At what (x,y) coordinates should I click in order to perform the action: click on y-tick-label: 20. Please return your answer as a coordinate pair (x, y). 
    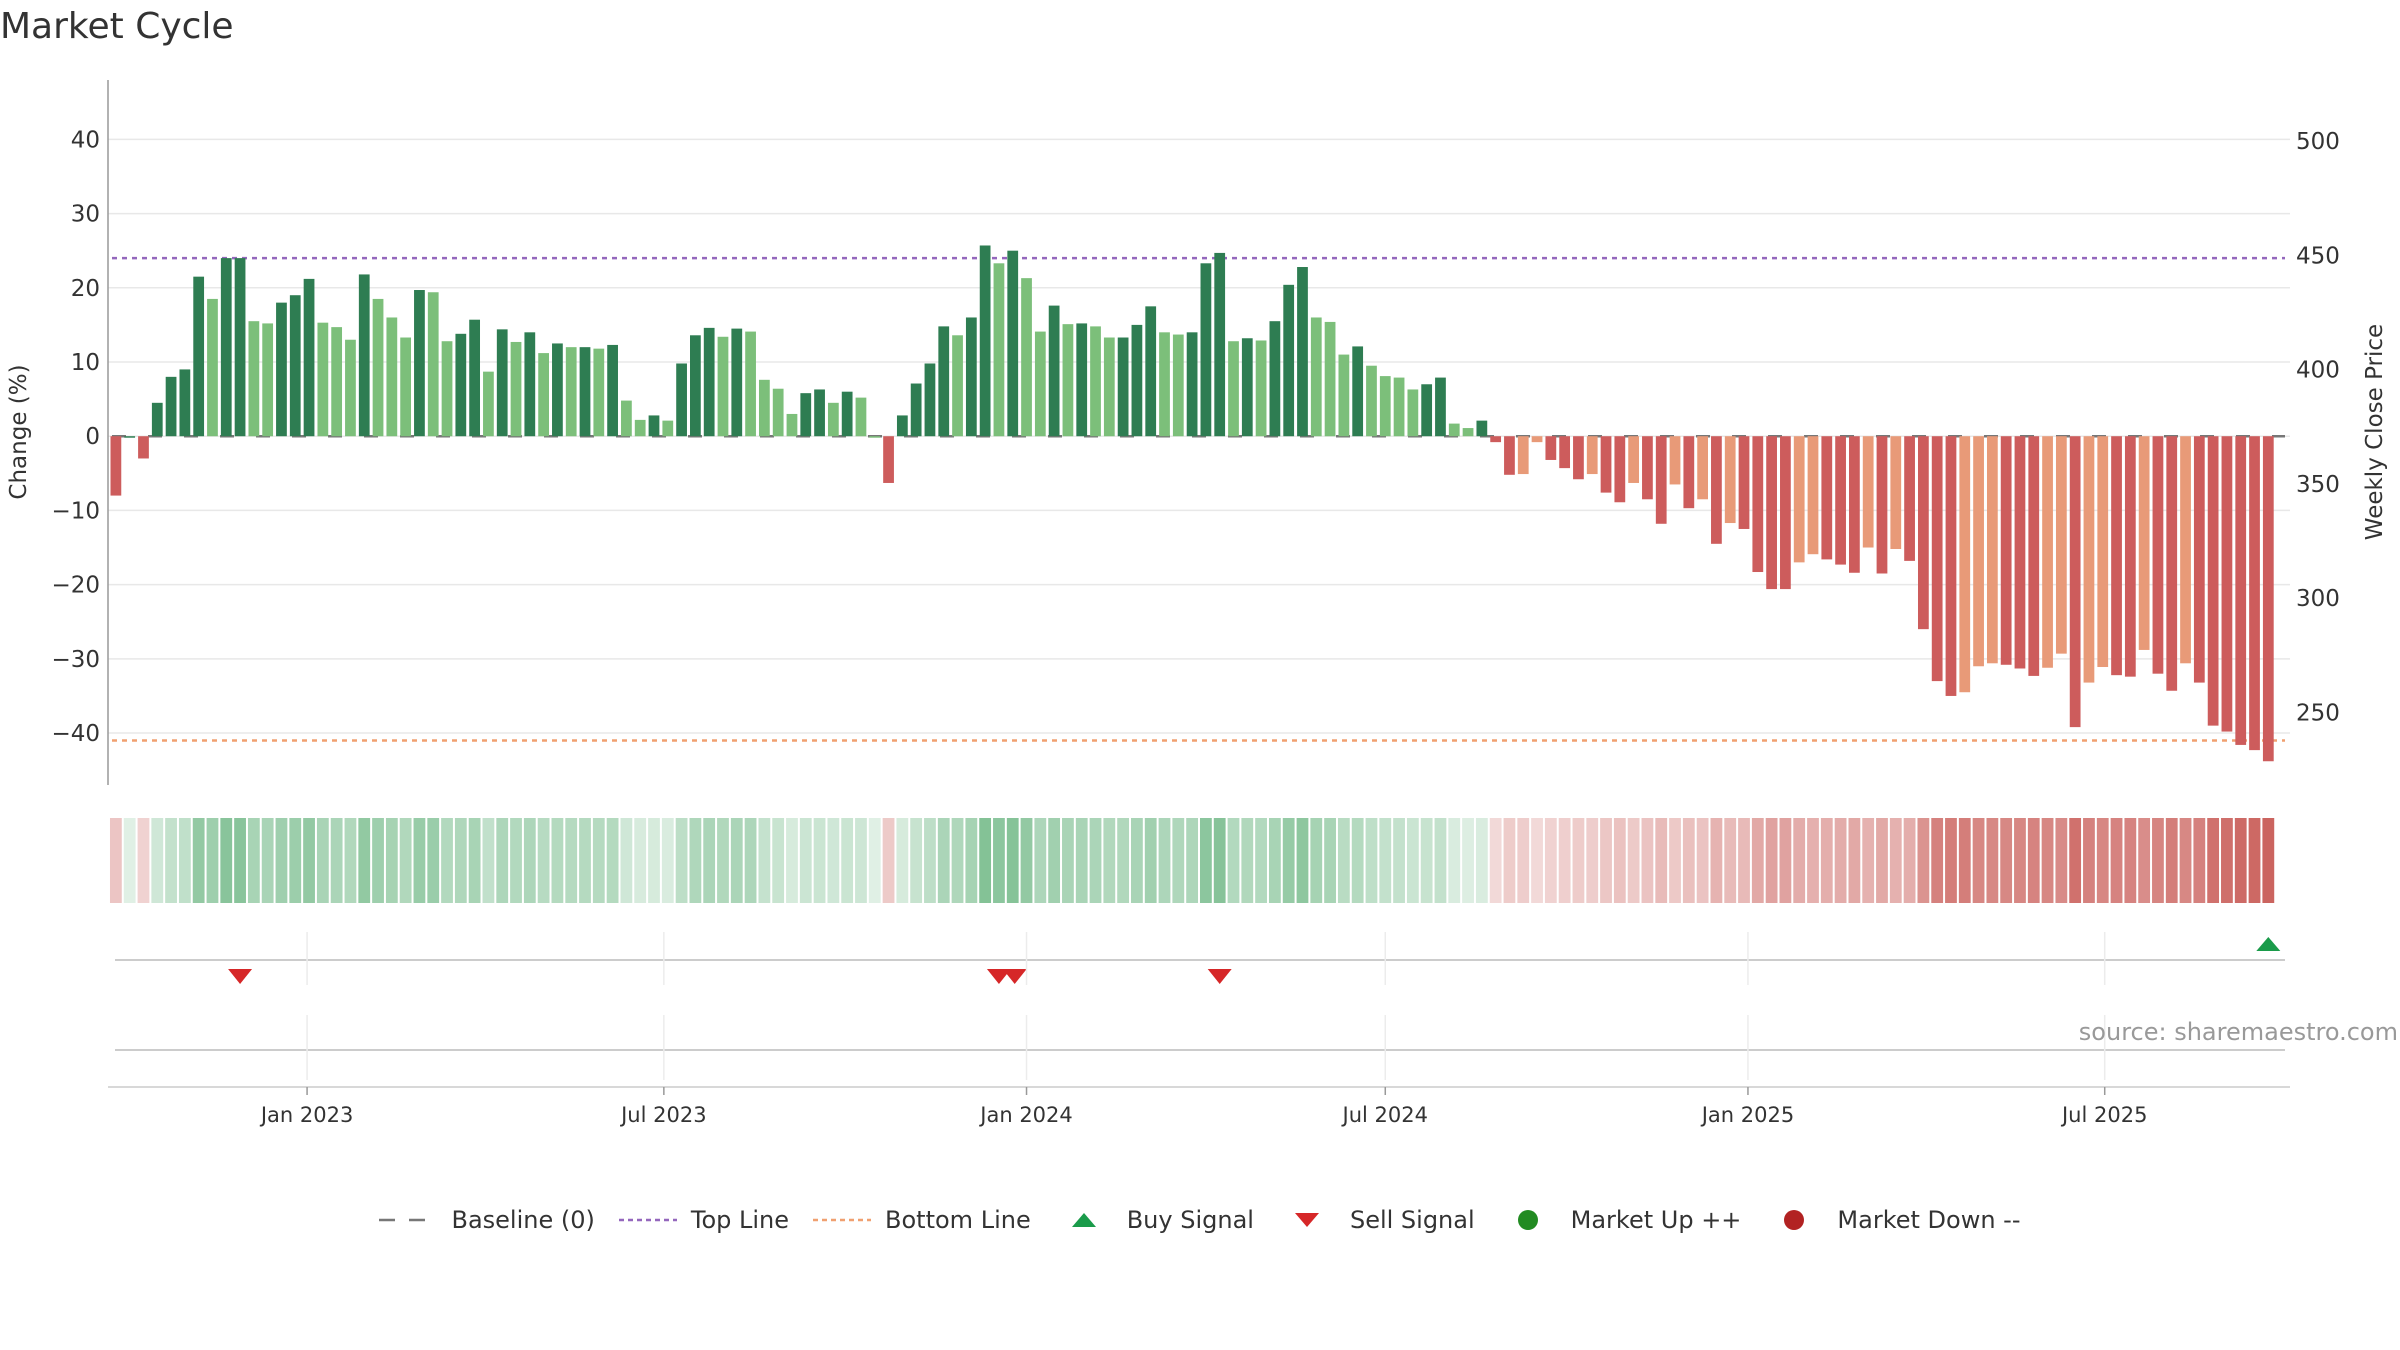
    Looking at the image, I should click on (85, 289).